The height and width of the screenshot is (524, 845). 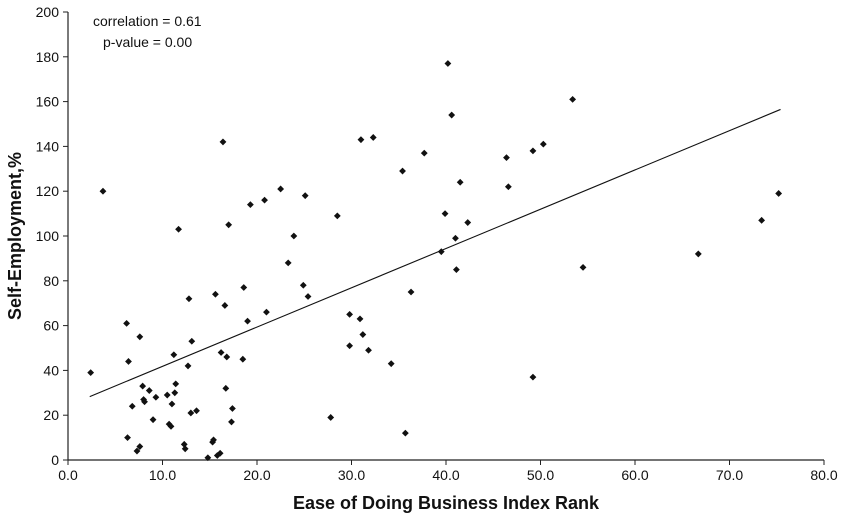 What do you see at coordinates (15, 236) in the screenshot?
I see `y-axis-title: Self-Employment,%` at bounding box center [15, 236].